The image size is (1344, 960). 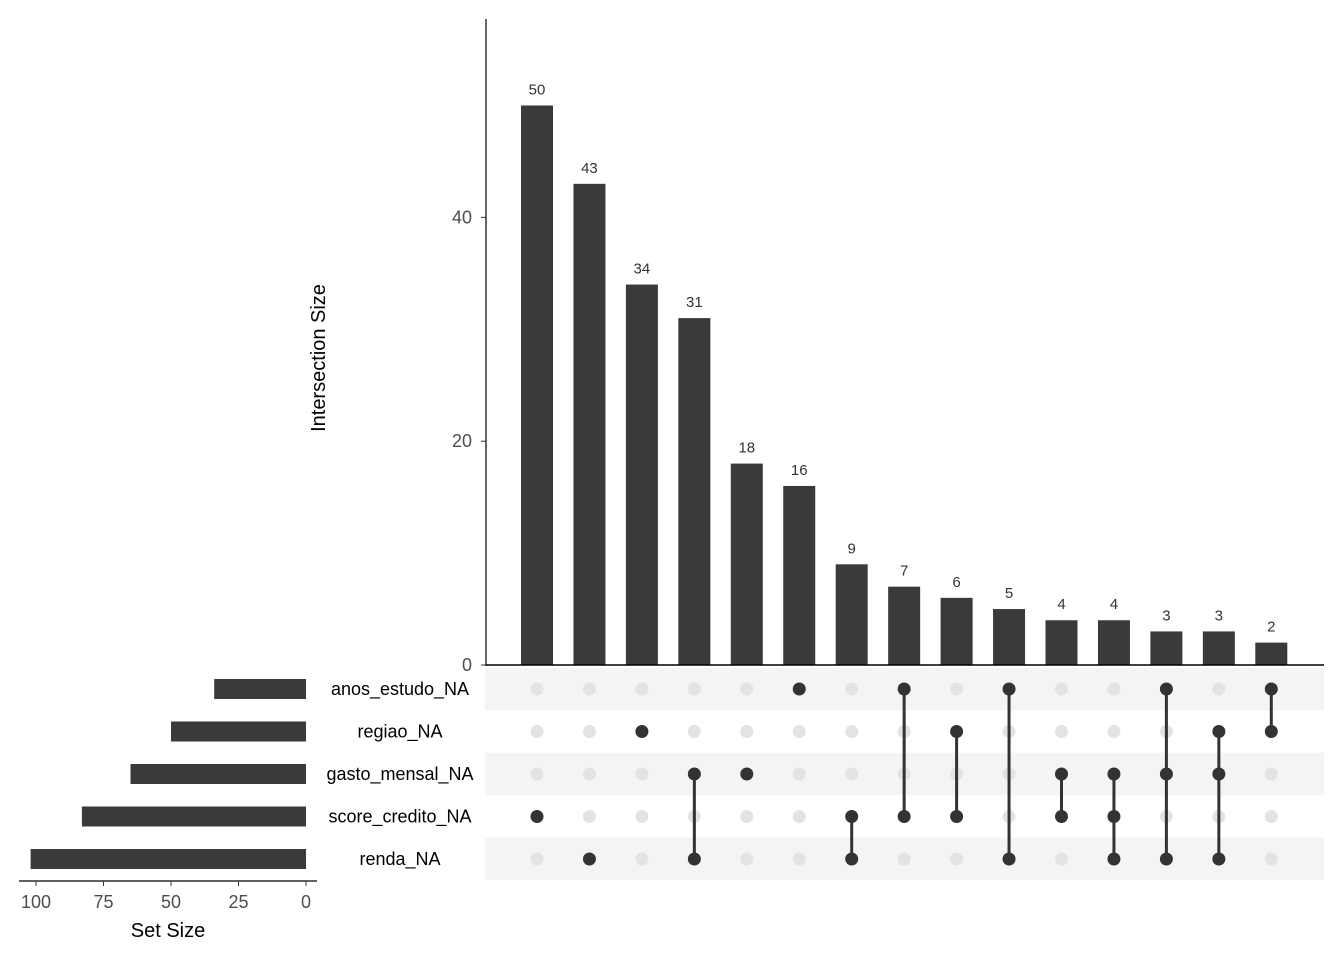 I want to click on intersection-bar-label: 6, so click(x=956, y=582).